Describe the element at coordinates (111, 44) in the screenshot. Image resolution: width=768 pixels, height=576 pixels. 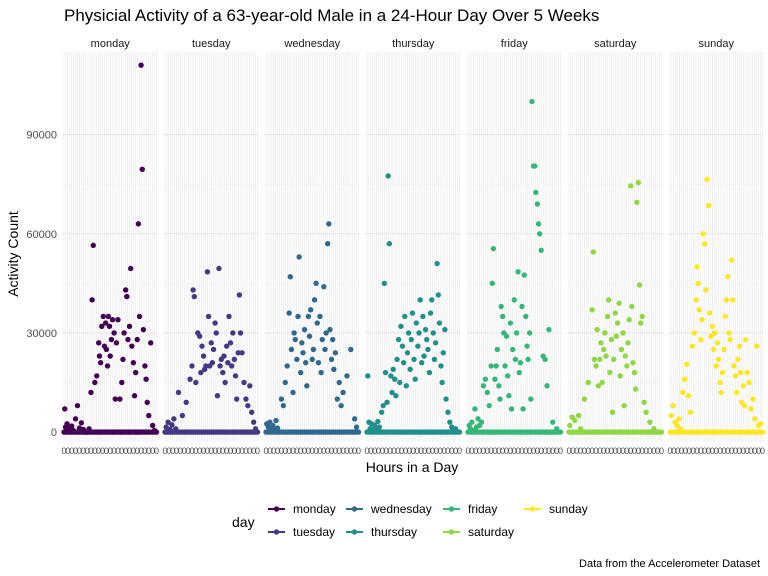
I see `facet-label: monday` at that location.